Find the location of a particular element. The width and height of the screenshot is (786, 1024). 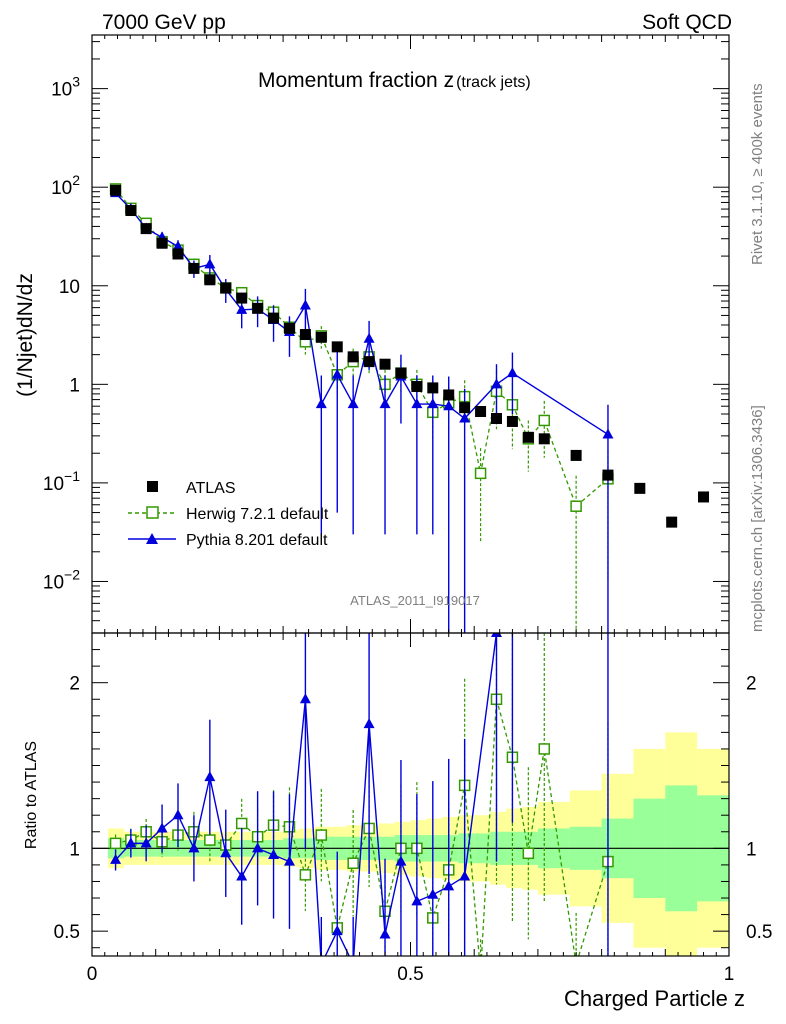

y-tick-label: 10⁻² is located at coordinates (61, 579).